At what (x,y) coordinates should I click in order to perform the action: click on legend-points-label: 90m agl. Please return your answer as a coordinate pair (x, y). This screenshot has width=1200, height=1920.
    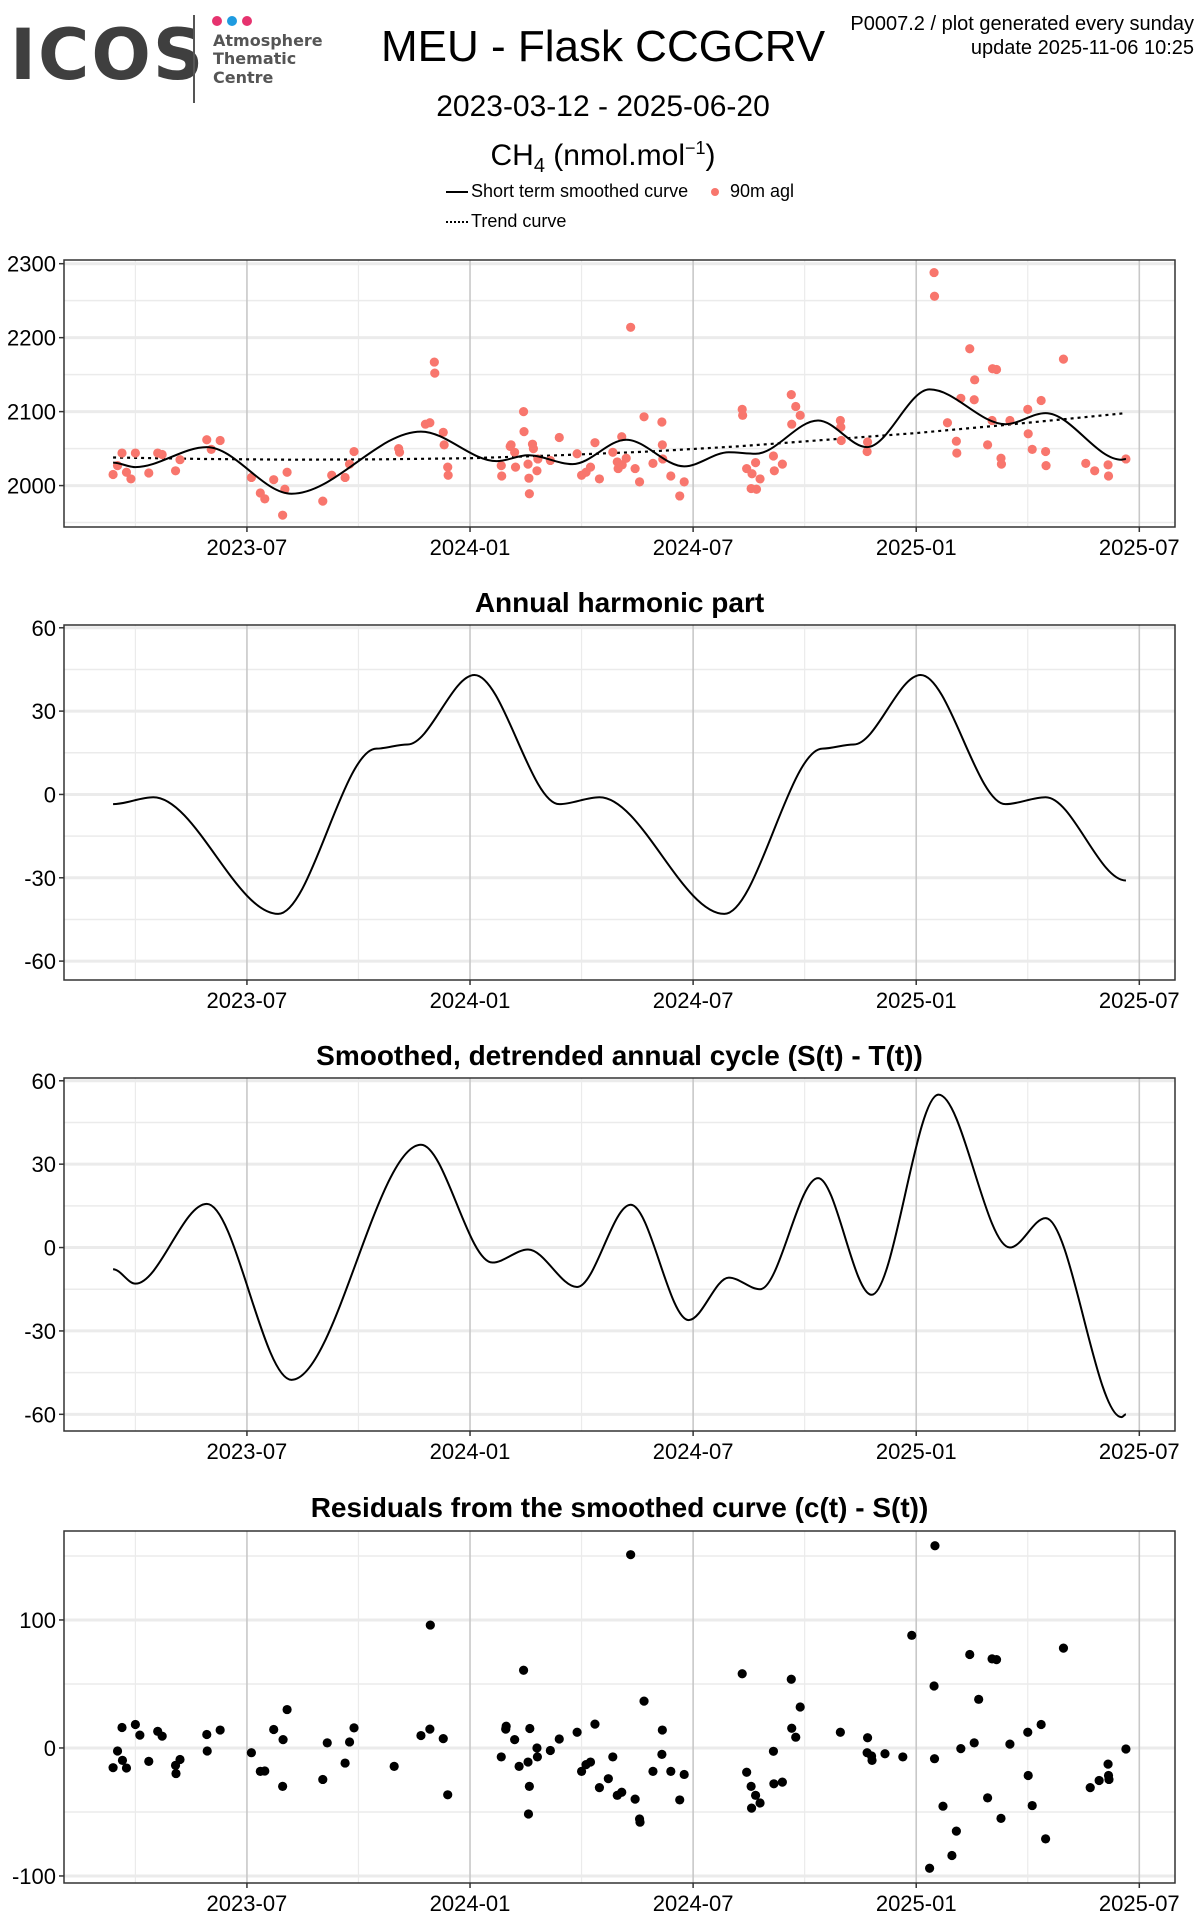
    Looking at the image, I should click on (762, 191).